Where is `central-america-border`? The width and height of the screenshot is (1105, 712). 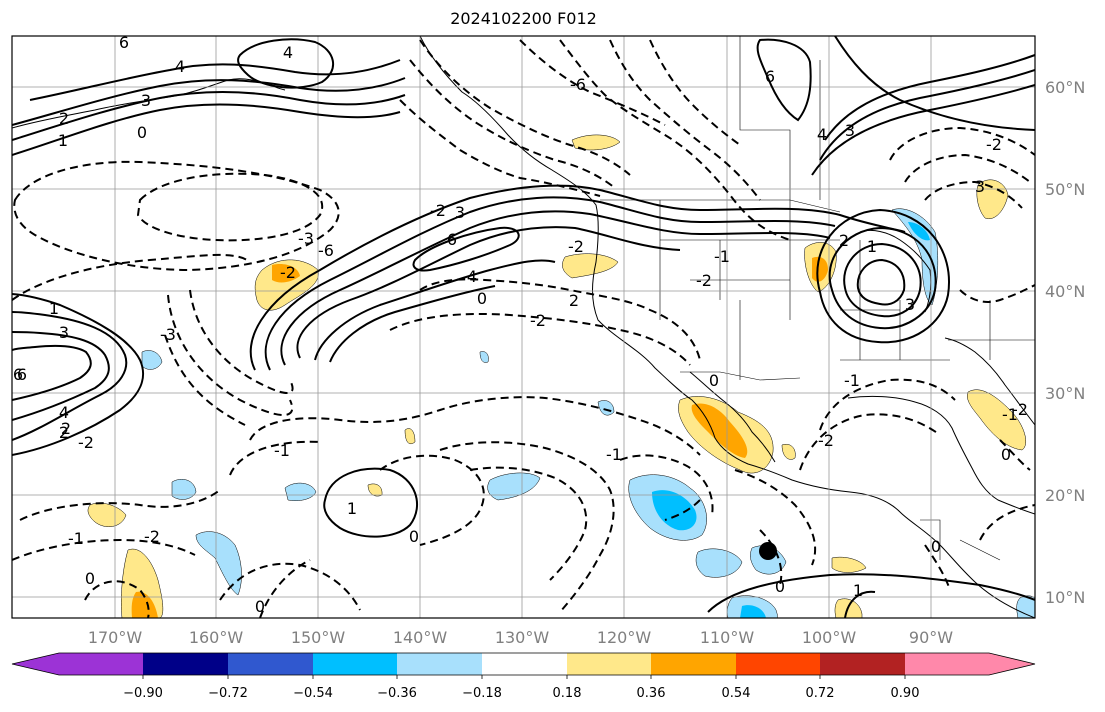 central-america-border is located at coordinates (960, 540).